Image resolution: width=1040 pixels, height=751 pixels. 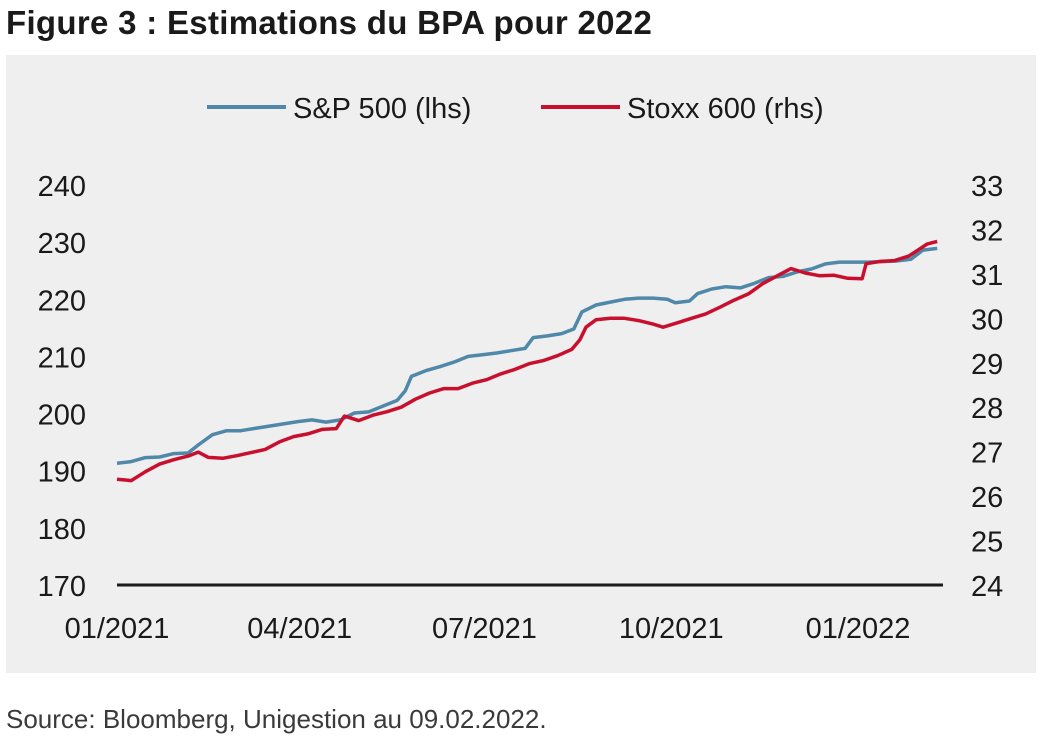 I want to click on y-left-tick-label: 170, so click(x=62, y=587).